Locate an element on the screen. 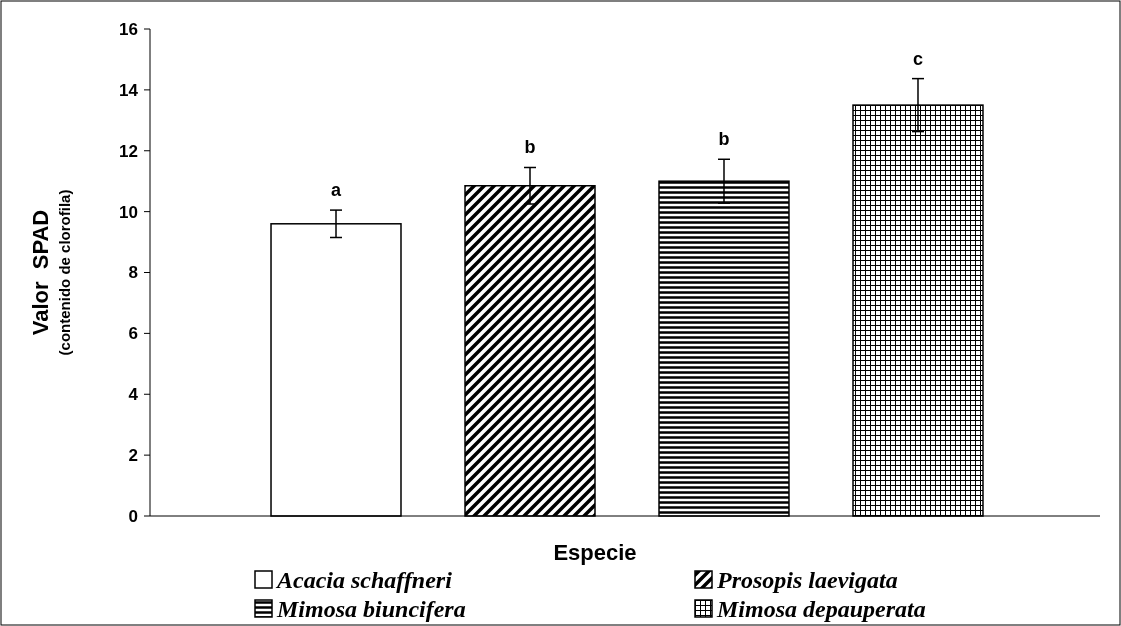 The height and width of the screenshot is (626, 1121). legend-label: Mimosa depauperata is located at coordinates (821, 609).